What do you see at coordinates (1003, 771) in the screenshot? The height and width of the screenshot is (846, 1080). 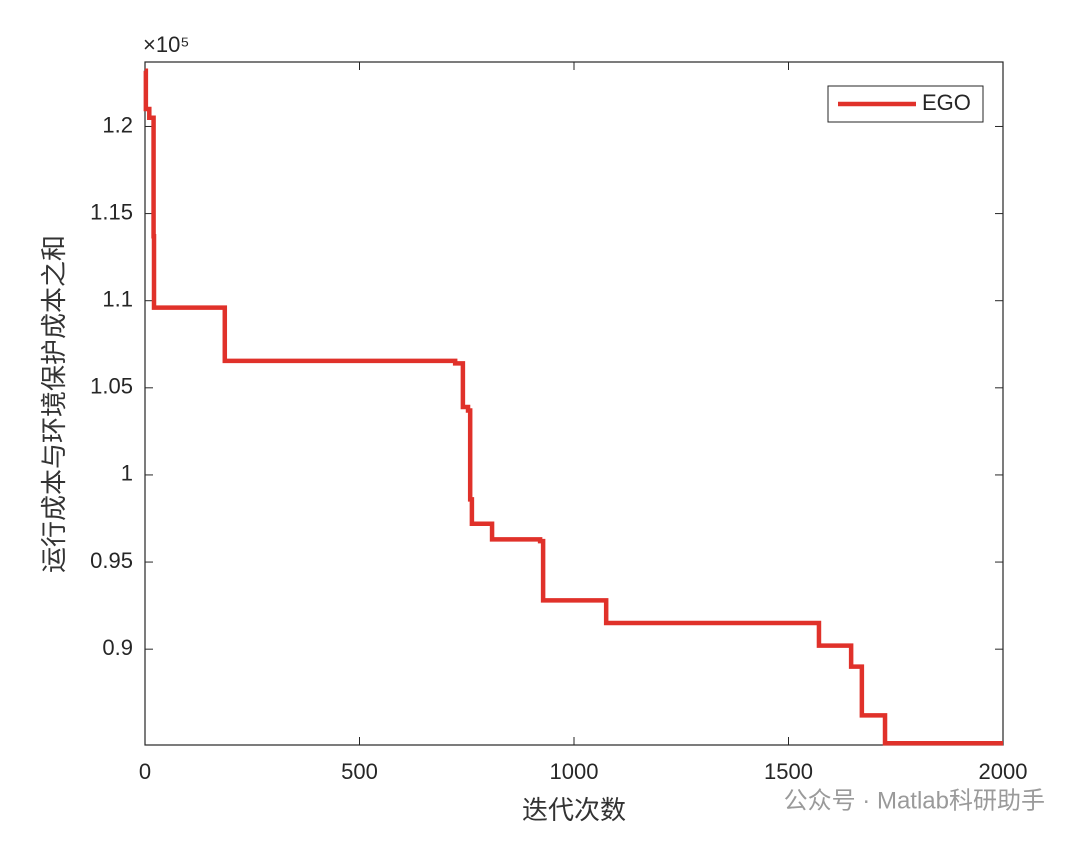 I see `x-tick-label: 2000` at bounding box center [1003, 771].